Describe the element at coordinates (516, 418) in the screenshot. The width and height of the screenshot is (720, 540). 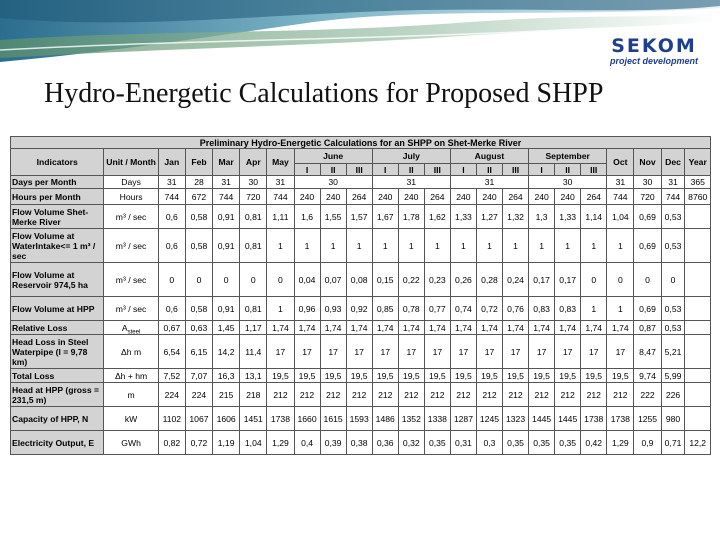
I see `table-cell: 1323` at that location.